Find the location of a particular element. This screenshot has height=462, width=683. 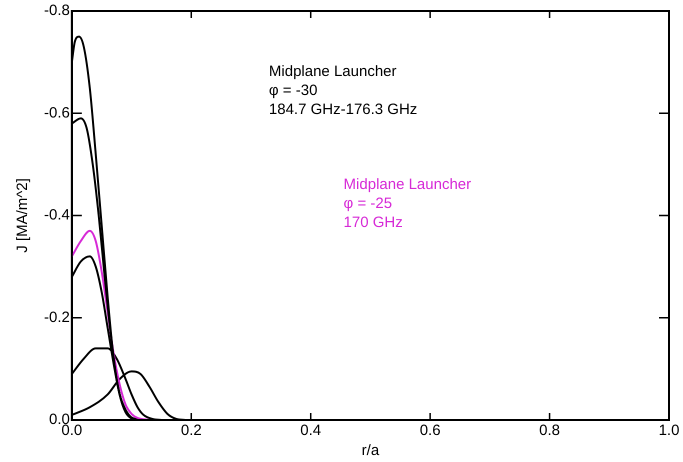

y-axis-title: J [MA/m^2] is located at coordinates (23, 215).